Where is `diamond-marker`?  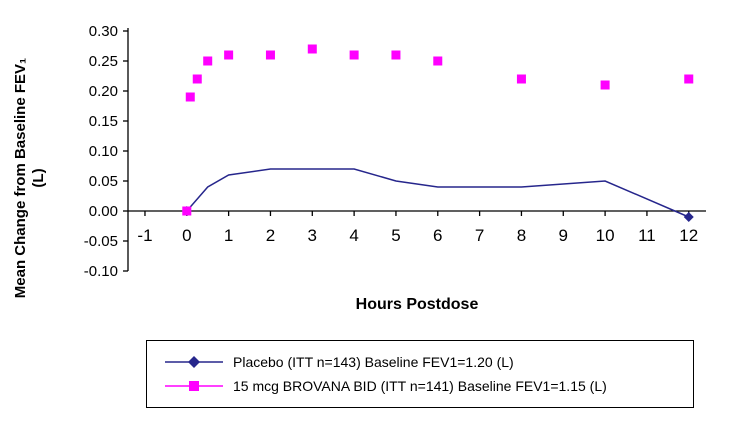
diamond-marker is located at coordinates (688, 217).